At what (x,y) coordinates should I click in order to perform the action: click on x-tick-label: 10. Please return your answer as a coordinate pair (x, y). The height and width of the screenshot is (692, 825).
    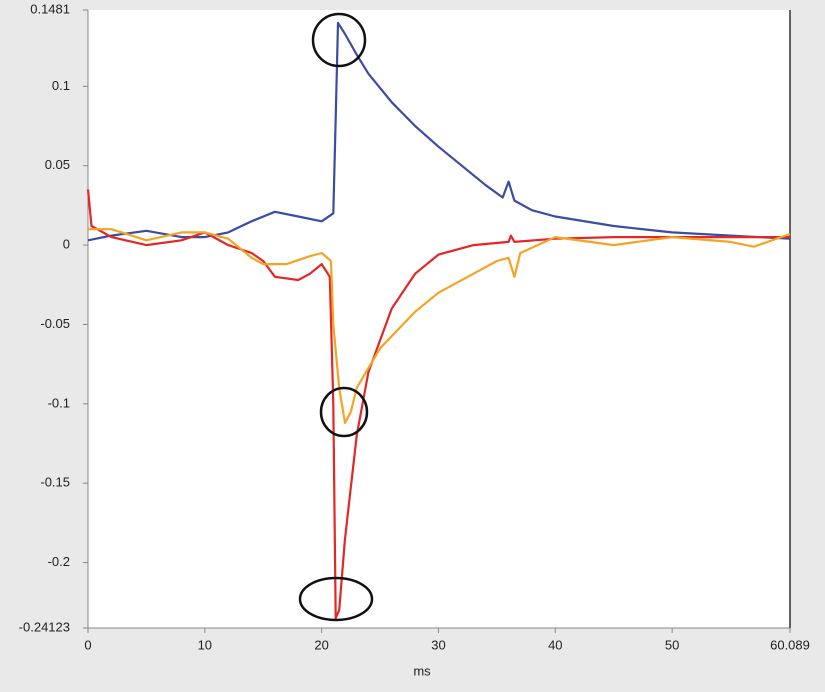
    Looking at the image, I should click on (205, 644).